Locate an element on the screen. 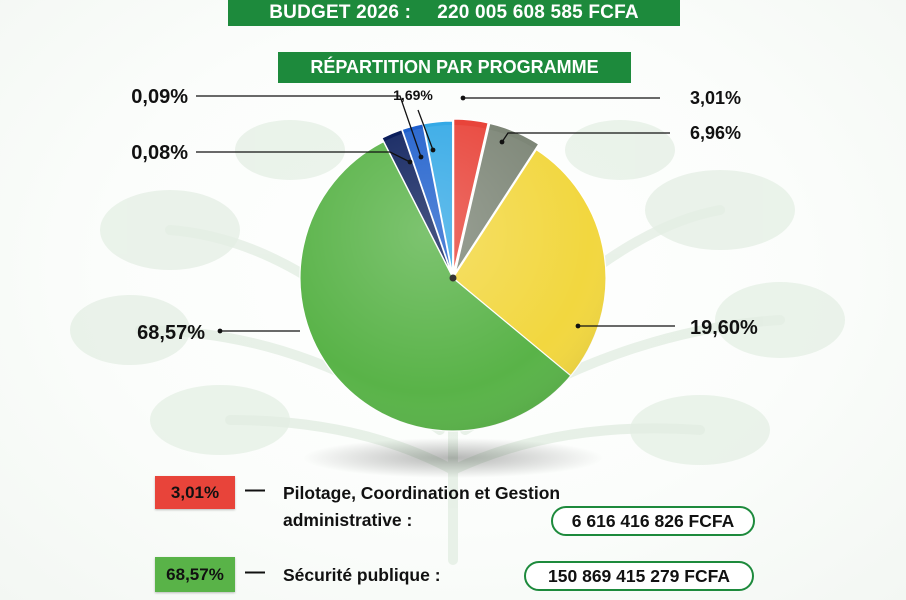  legend-name-pilotage-line1: Pilotage, Coordination et Gestion is located at coordinates (422, 493).